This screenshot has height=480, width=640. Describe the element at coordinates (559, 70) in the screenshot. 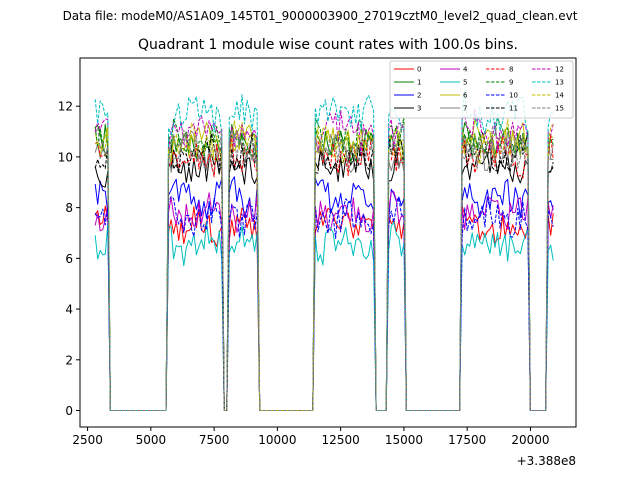

I see `legend-label: 12` at that location.